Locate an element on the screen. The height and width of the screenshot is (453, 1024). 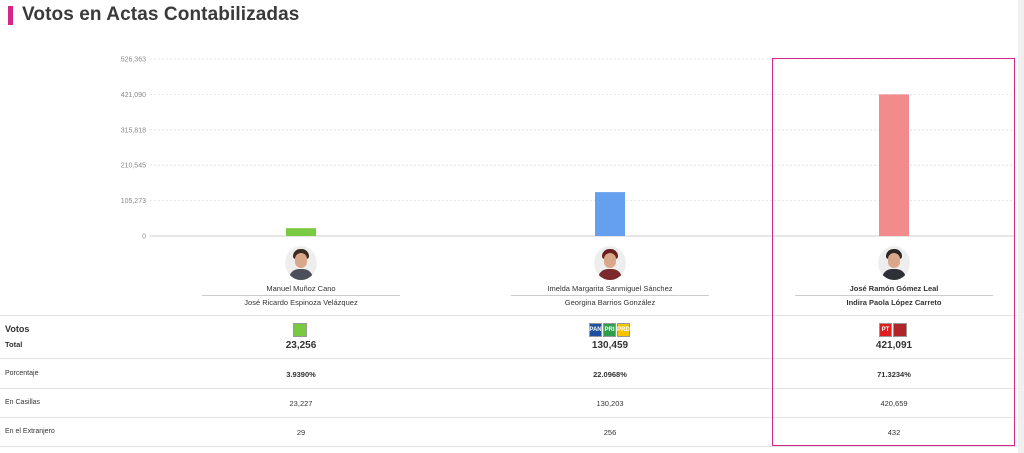
scrollbar-track is located at coordinates (1021, 226).